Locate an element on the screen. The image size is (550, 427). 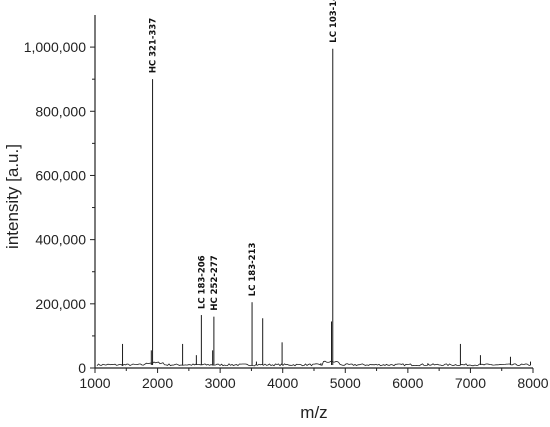
peak-annotation: HC 321-337 is located at coordinates (154, 45).